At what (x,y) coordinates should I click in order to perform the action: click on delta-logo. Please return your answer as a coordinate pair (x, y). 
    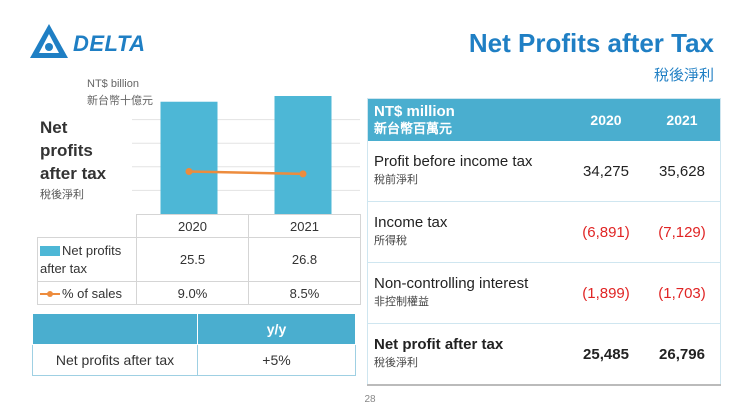
    Looking at the image, I should click on (49, 41).